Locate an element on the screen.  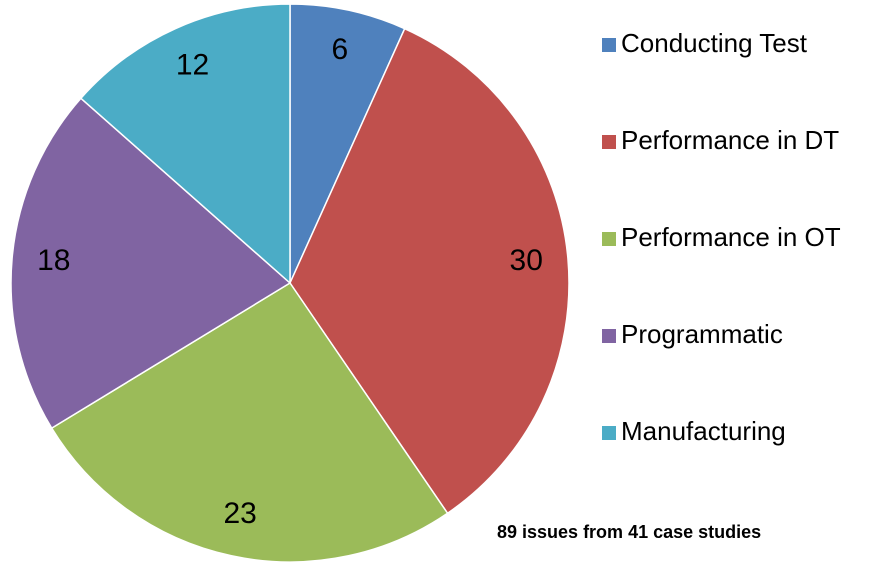
legend-label: Conducting Test is located at coordinates (714, 43).